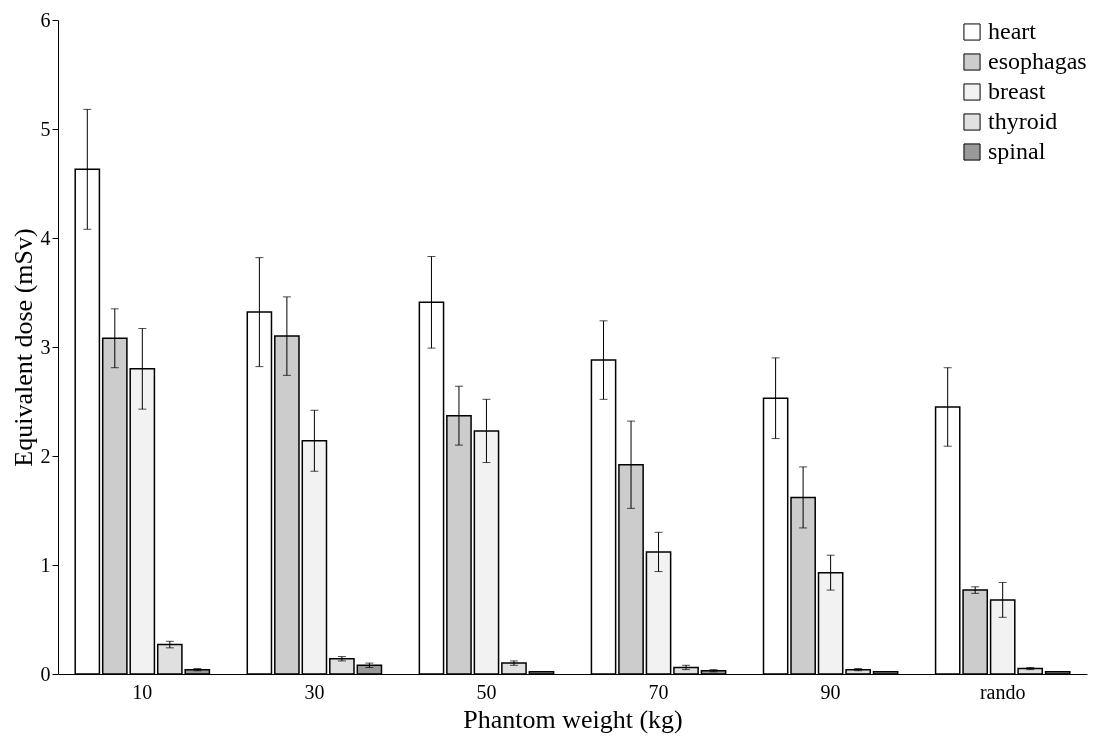 The height and width of the screenshot is (742, 1097). What do you see at coordinates (45, 346) in the screenshot?
I see `y-tick-label: 3` at bounding box center [45, 346].